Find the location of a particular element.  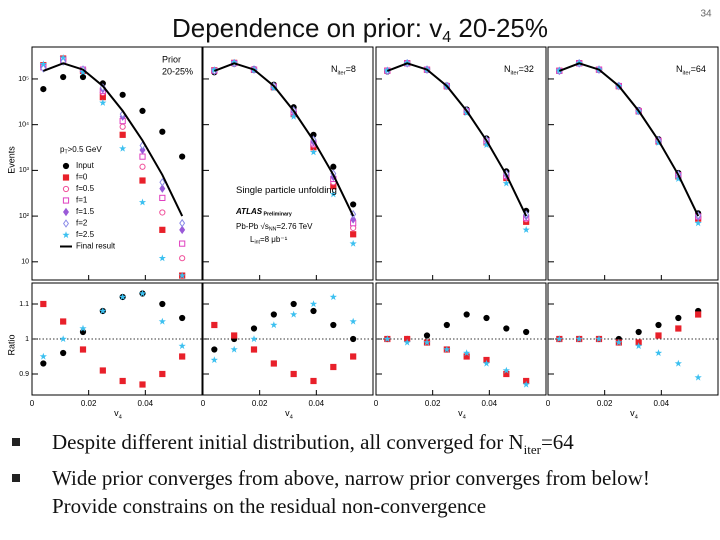

annotation: Lint=8 μb⁻¹ is located at coordinates (269, 240).